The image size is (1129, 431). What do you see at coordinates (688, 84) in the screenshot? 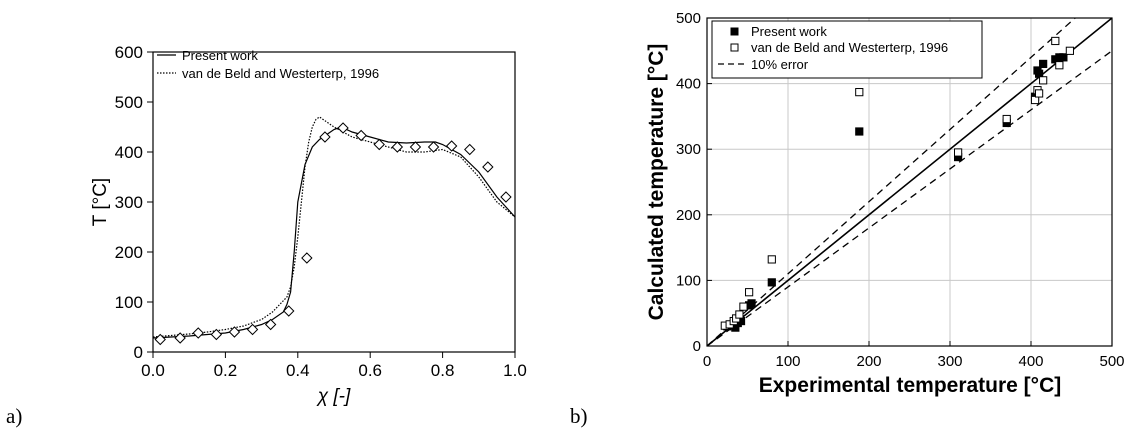
I see `chart-b-y-tick-label: 400` at bounding box center [688, 84].